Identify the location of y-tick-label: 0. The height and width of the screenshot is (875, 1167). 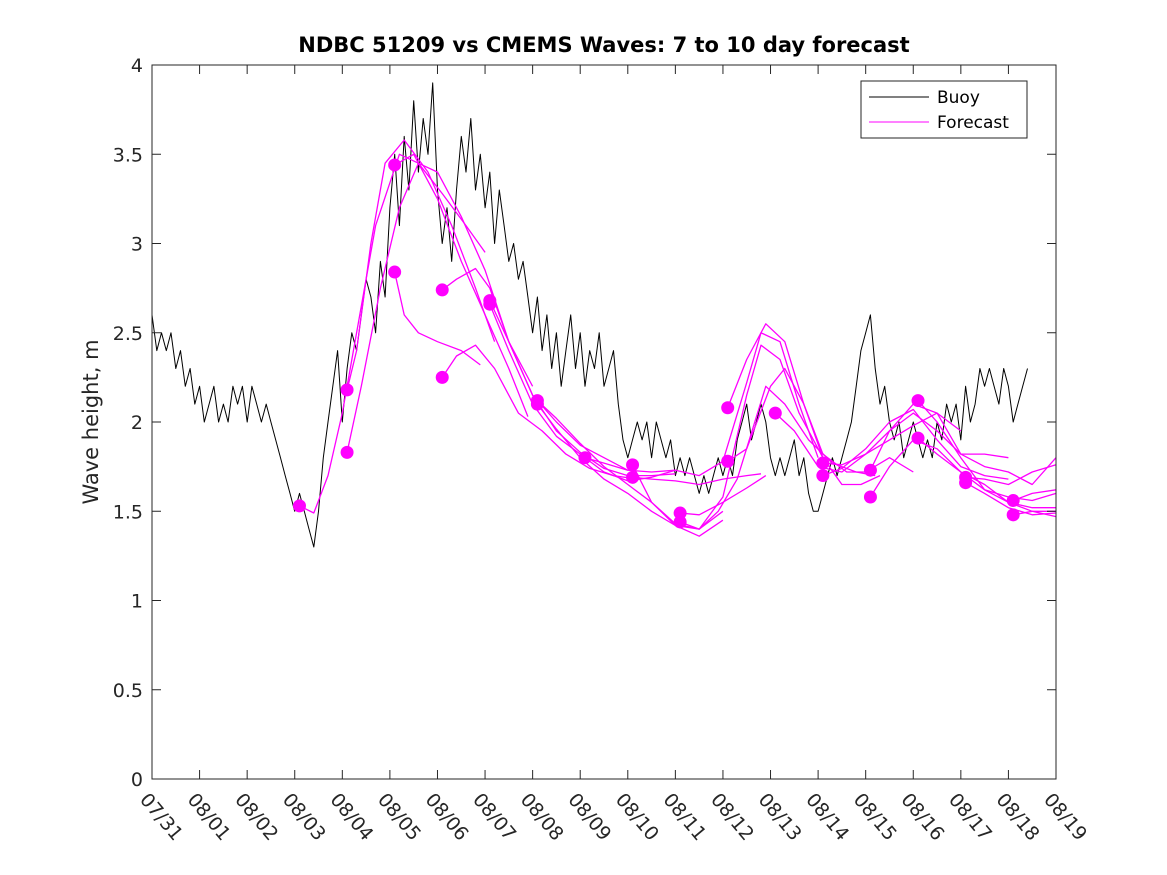
(137, 780).